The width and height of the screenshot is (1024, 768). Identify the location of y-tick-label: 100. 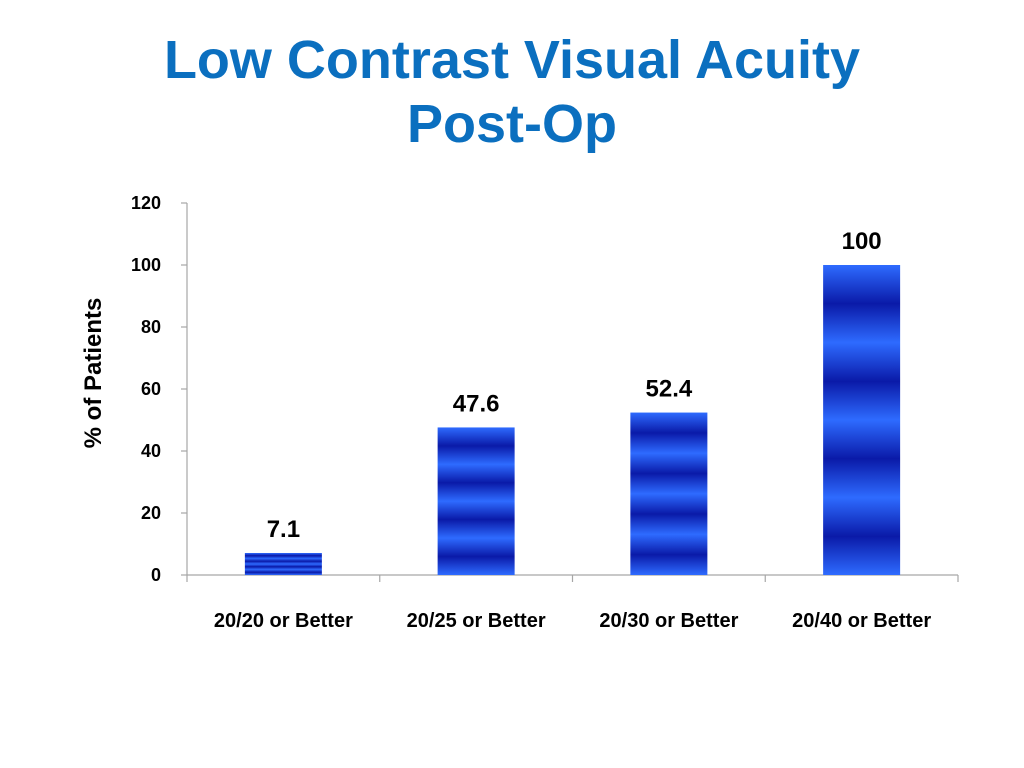
(146, 265).